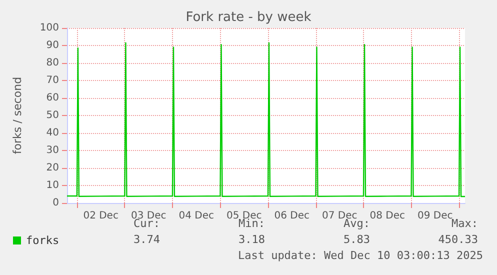 The height and width of the screenshot is (275, 497). I want to click on y-tick-label: 30, so click(52, 150).